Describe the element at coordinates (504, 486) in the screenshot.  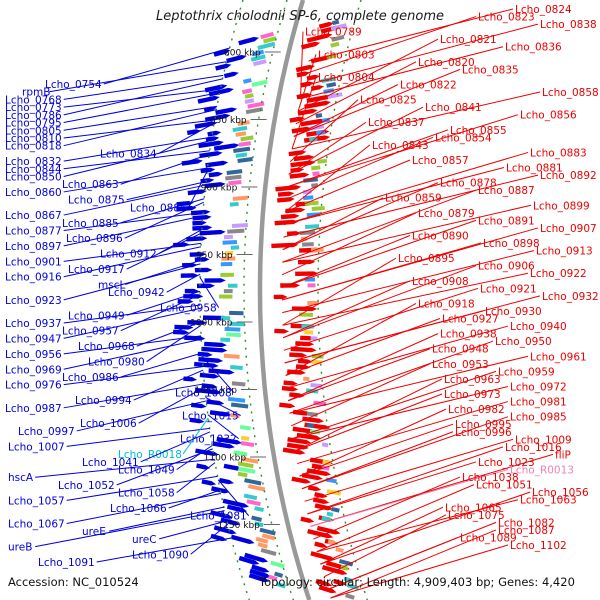
I see `gene-label-right: Lcho_1051` at that location.